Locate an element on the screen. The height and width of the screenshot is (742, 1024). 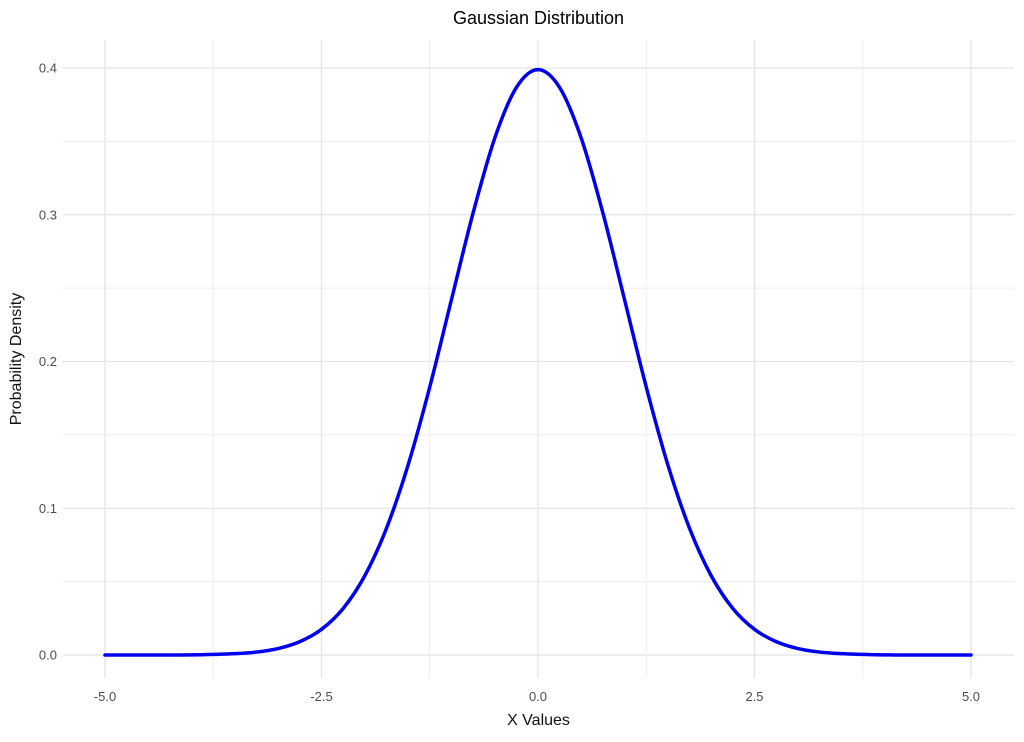
y-tick-label: 0.0 is located at coordinates (48, 655).